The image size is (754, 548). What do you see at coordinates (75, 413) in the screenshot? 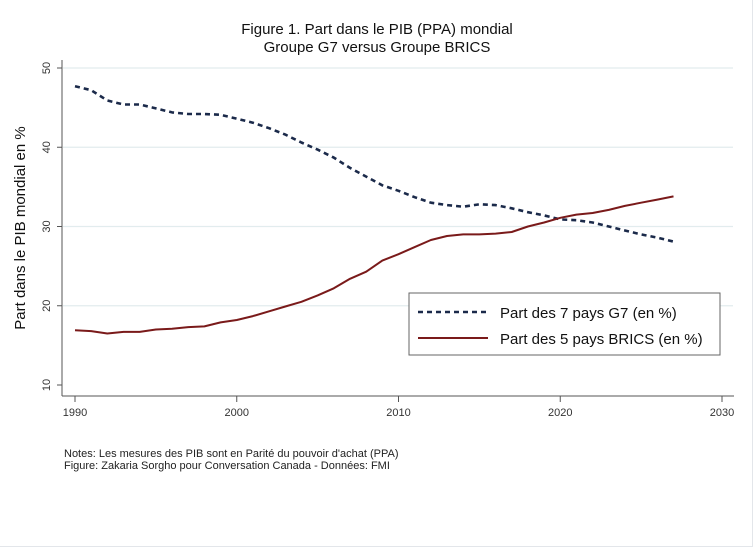
I see `x-tick-label-1990: 1990` at bounding box center [75, 413].